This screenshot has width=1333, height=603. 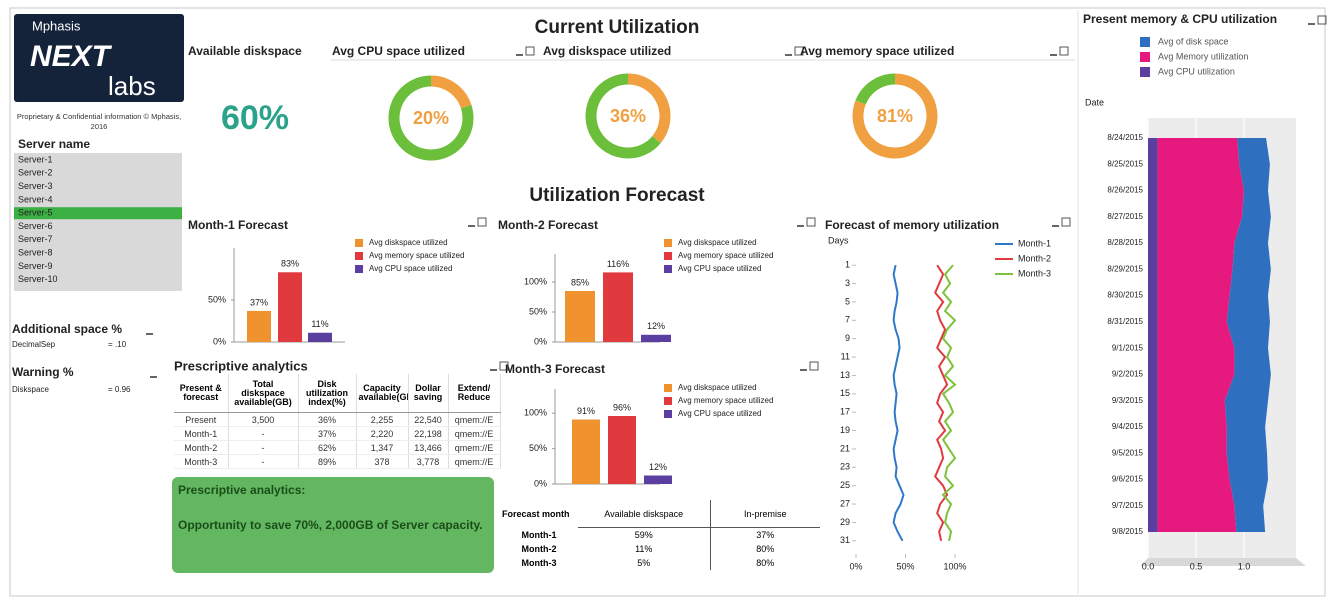 I want to click on header-cell: Disk utilization index(%), so click(x=327, y=393).